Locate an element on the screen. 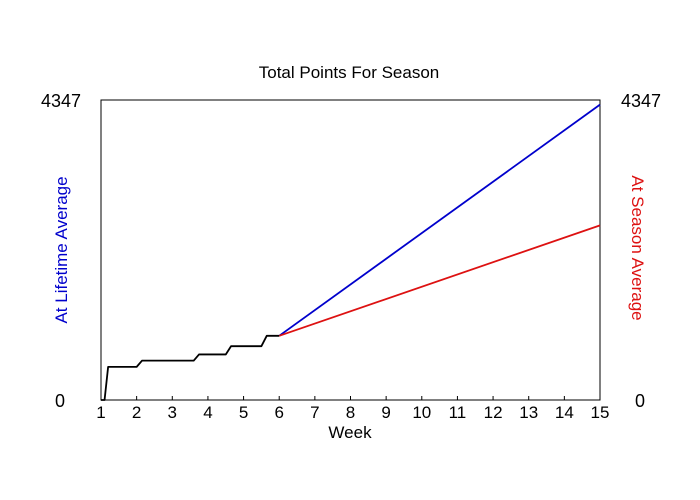  x-tick-label-12: 12 is located at coordinates (493, 412).